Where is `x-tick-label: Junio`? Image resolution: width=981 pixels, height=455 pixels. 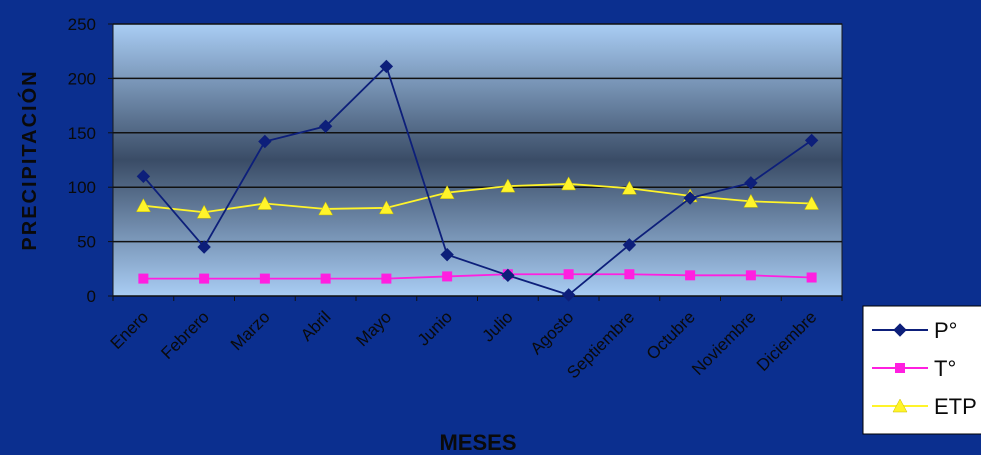
x-tick-label: Junio is located at coordinates (435, 328).